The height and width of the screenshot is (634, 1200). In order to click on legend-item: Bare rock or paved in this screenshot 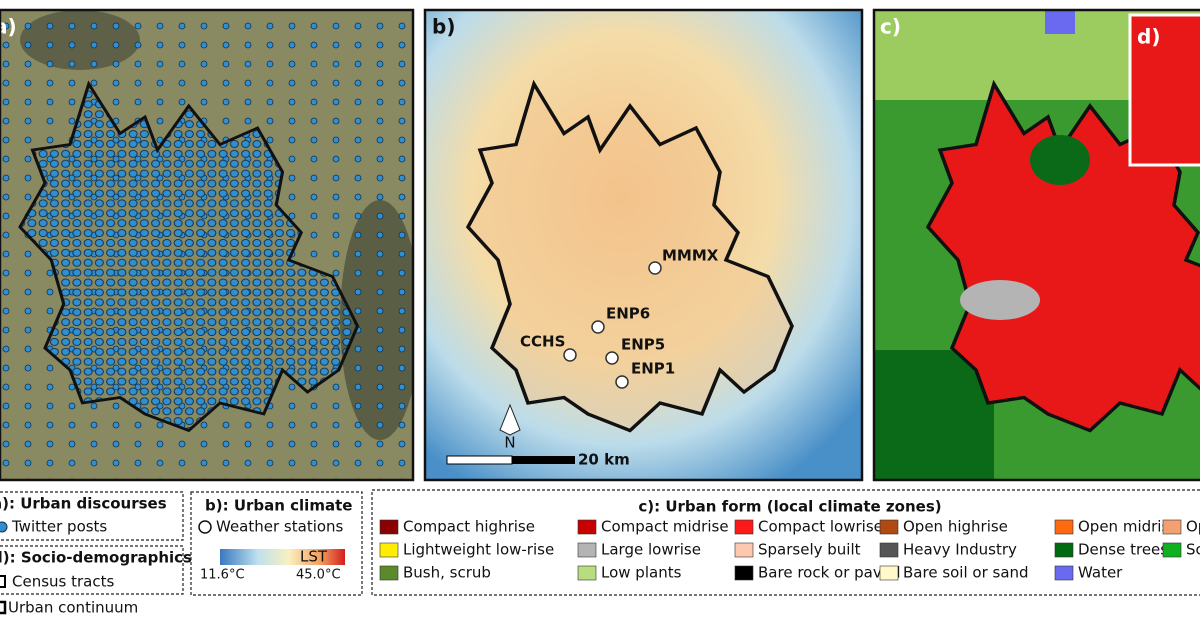, I will do `click(829, 573)`.